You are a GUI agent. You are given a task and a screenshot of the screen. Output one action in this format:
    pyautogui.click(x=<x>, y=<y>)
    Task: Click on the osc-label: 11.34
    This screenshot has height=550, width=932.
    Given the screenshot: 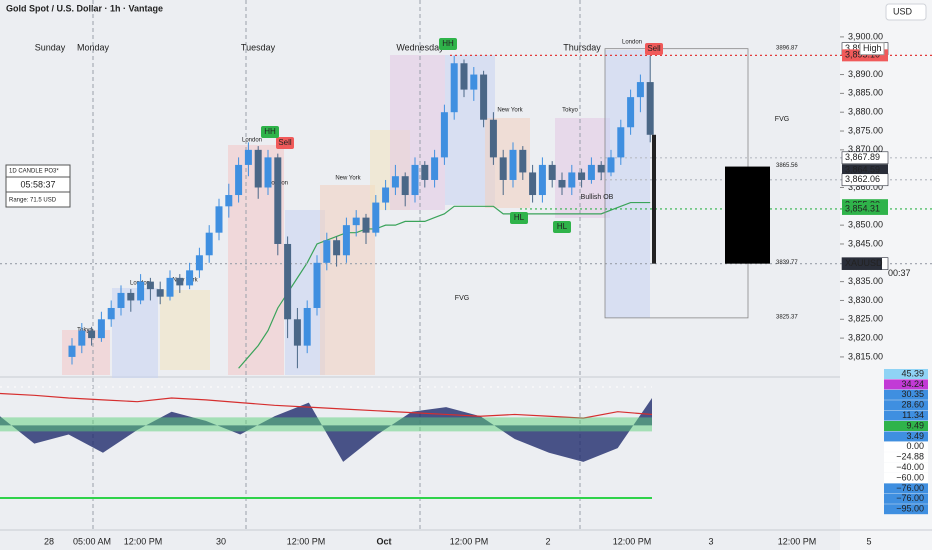 What is the action you would take?
    pyautogui.click(x=913, y=415)
    